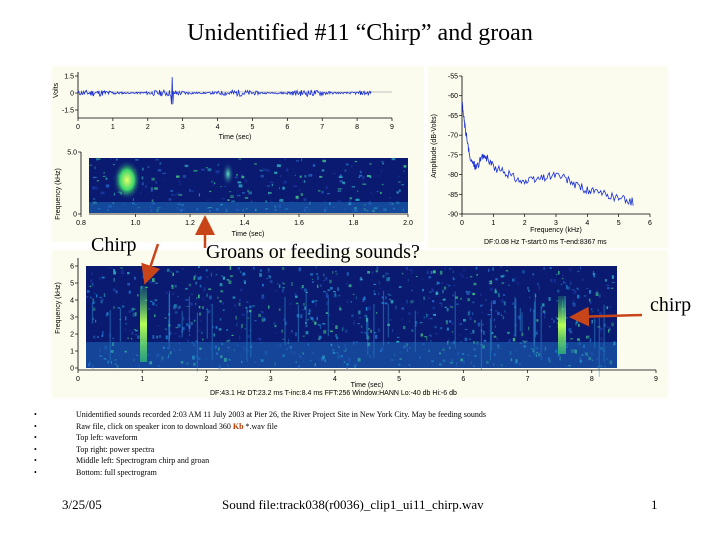 This screenshot has height=540, width=720. I want to click on full-spectrogram-y-tick-label: 3, so click(72, 318).